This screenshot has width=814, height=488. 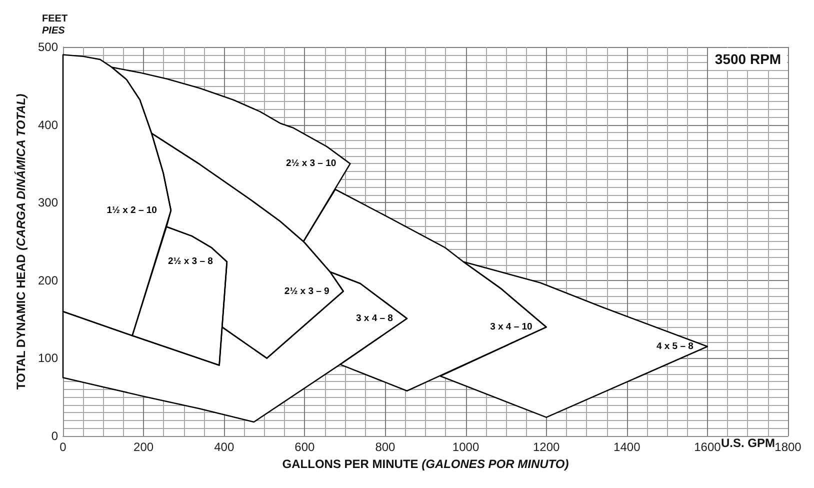 I want to click on y-tick-label: 400, so click(x=48, y=125).